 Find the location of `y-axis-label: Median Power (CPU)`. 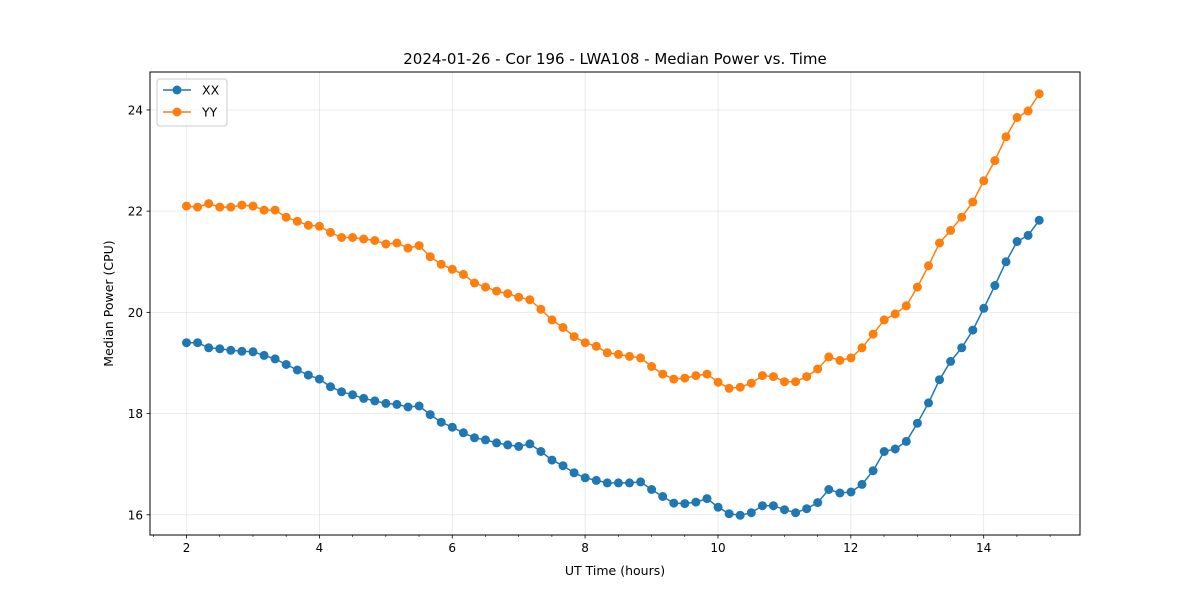

y-axis-label: Median Power (CPU) is located at coordinates (108, 303).